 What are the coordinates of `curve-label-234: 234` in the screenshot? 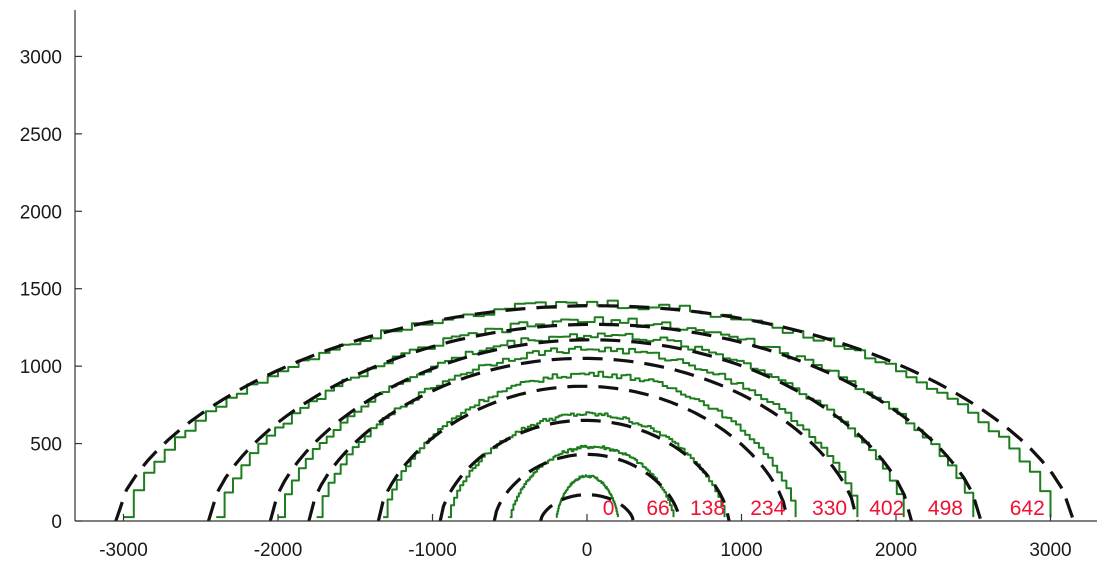 It's located at (767, 508).